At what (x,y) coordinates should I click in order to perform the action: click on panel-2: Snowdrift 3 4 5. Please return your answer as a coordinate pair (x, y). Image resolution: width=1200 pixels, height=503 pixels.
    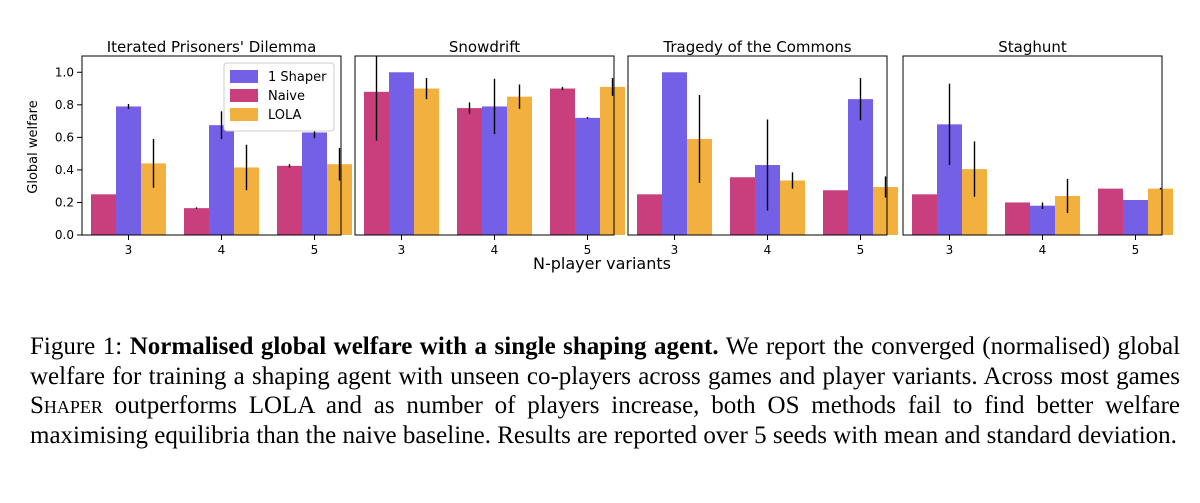
    Looking at the image, I should click on (489, 147).